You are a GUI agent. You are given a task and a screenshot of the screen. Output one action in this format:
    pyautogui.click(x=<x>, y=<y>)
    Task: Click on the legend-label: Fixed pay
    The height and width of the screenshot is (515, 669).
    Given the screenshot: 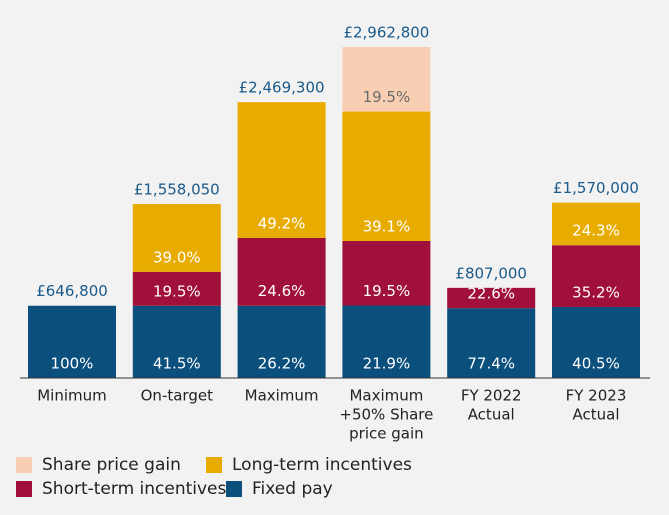 What is the action you would take?
    pyautogui.click(x=292, y=489)
    